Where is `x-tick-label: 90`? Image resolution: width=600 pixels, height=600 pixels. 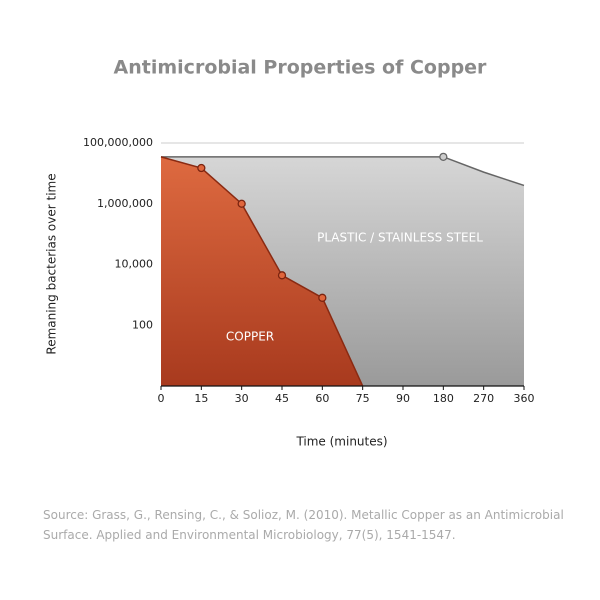
x-tick-label: 90 is located at coordinates (403, 398).